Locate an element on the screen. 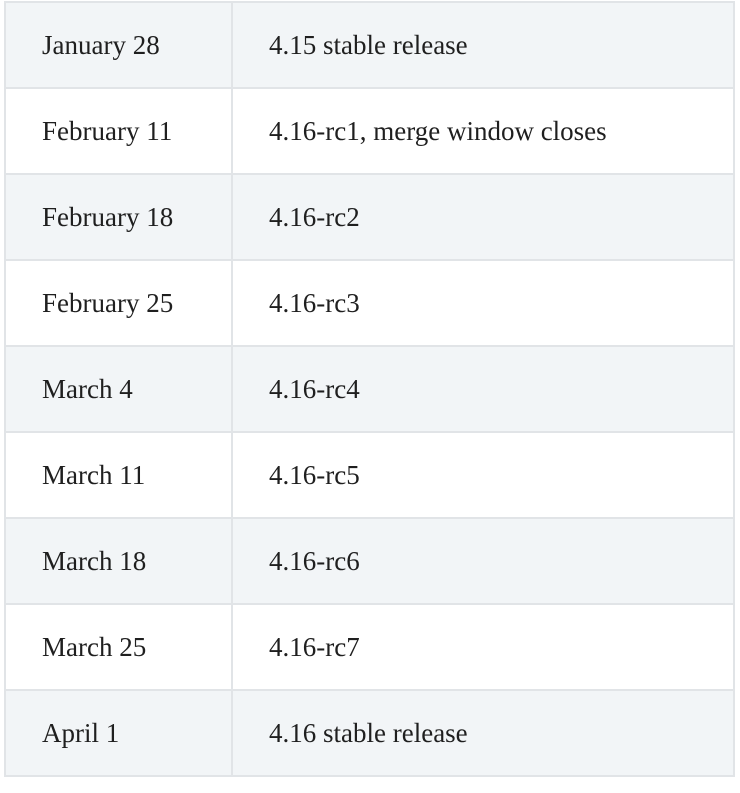 This screenshot has width=740, height=793. table-row: February 18 4.16-rc2 is located at coordinates (369, 217).